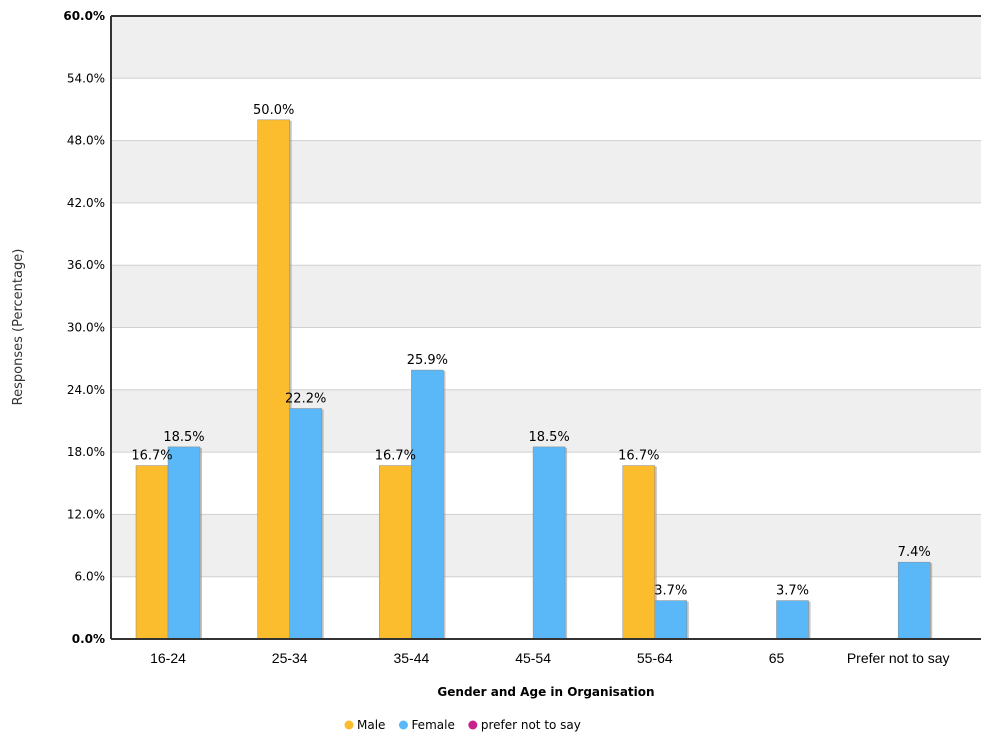  Describe the element at coordinates (655, 658) in the screenshot. I see `x-tick-label: 55-64` at that location.